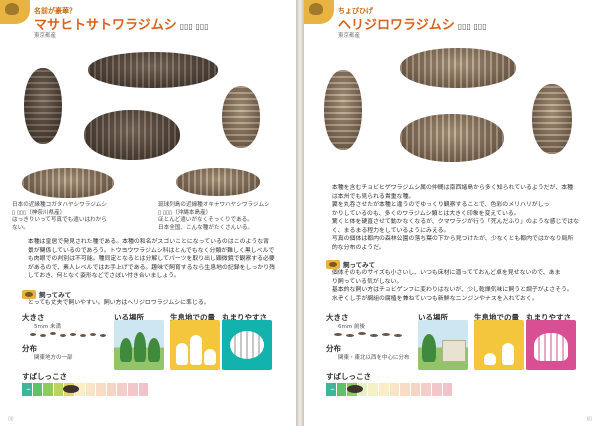  I want to click on book-gutter, so click(300, 213).